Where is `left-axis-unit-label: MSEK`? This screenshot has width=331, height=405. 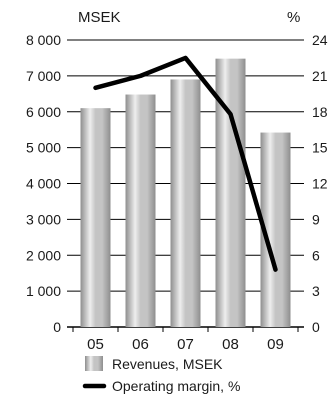 left-axis-unit-label: MSEK is located at coordinates (99, 17).